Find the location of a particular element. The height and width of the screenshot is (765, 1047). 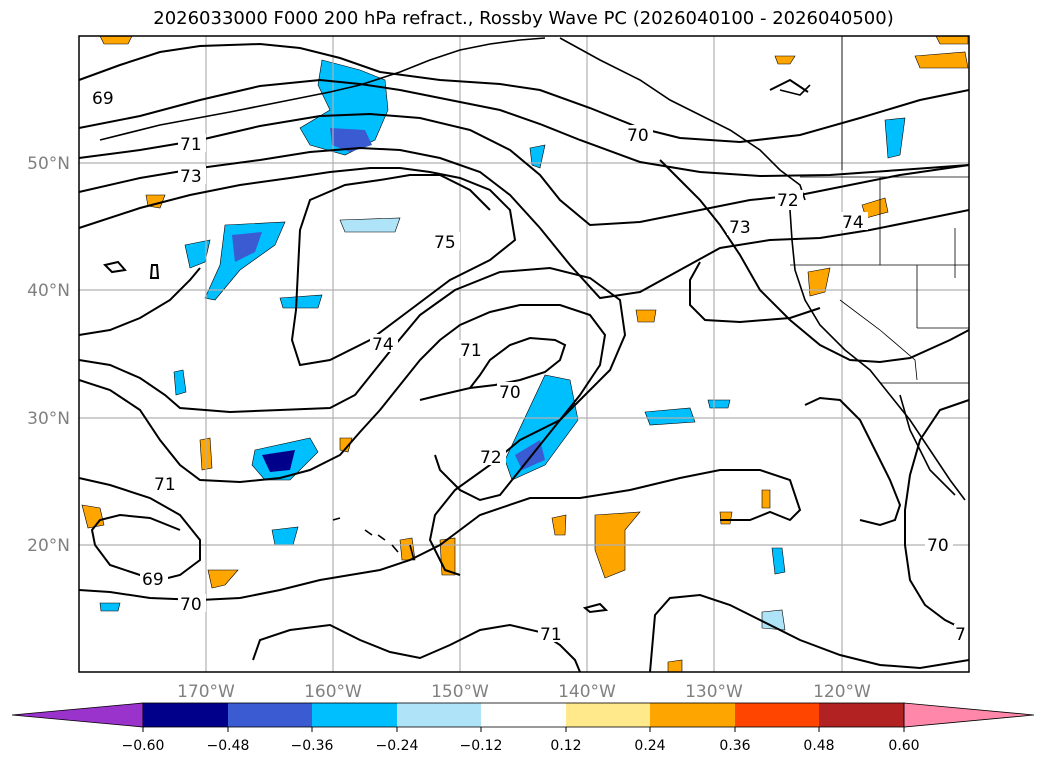

lon-tick-label: 130°W is located at coordinates (714, 692).